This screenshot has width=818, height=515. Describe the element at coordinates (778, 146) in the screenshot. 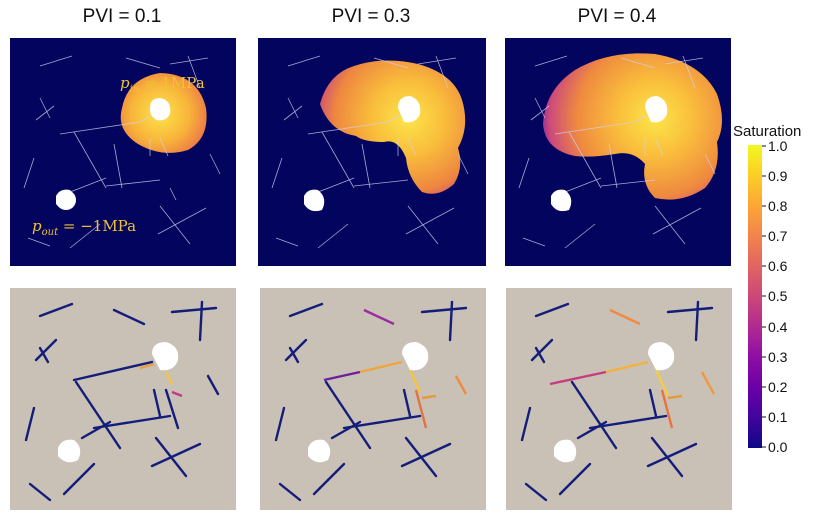

I see `colorbar-tick-label: 1.0` at that location.